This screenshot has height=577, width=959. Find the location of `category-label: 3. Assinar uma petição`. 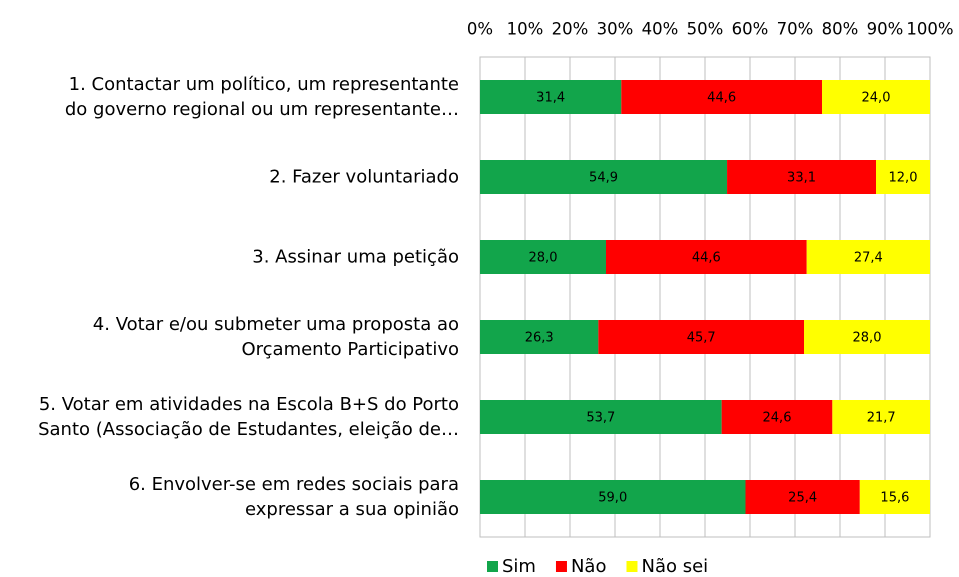

category-label: 3. Assinar uma petição is located at coordinates (355, 257).